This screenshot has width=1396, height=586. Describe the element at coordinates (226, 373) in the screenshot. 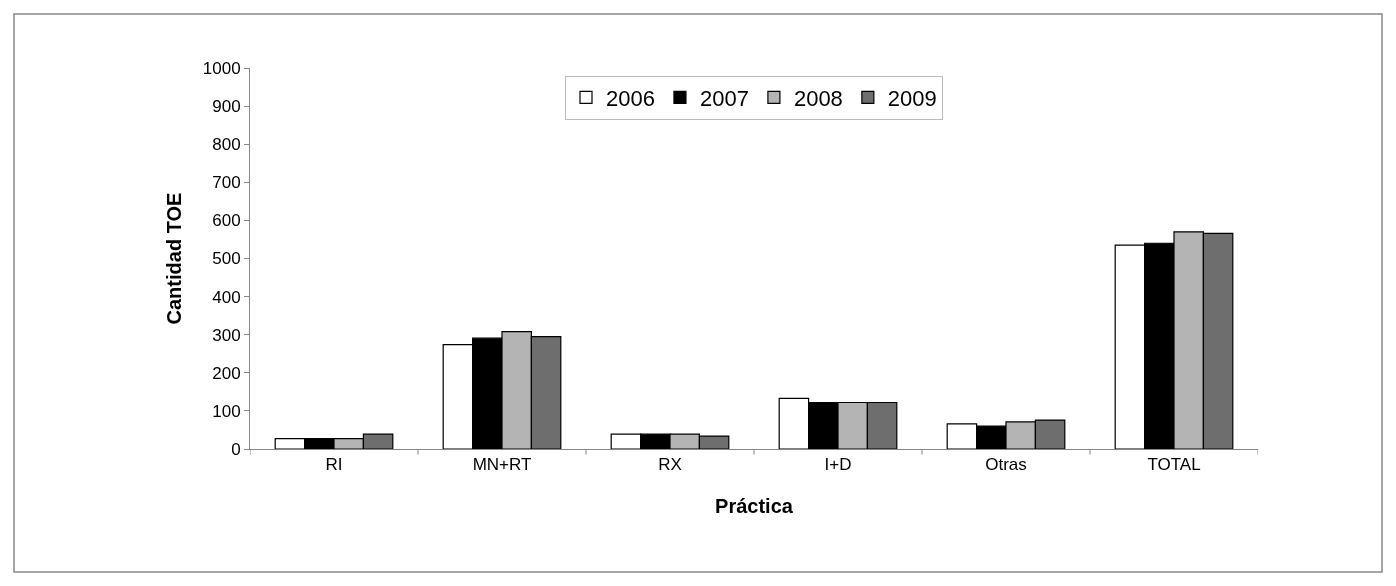

I see `y-tick-label: 200` at that location.